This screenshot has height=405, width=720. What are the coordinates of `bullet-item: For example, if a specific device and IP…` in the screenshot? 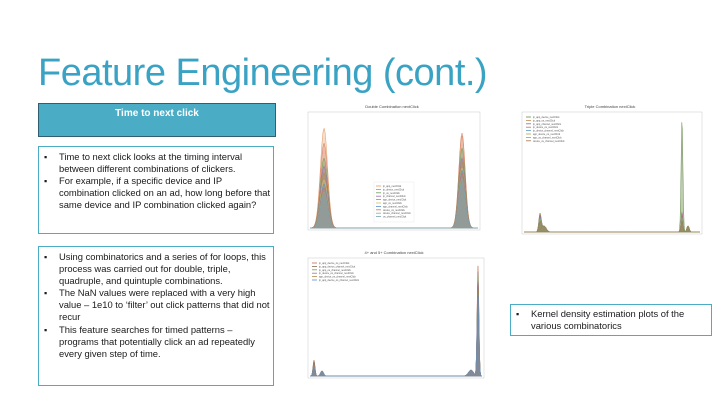 It's located at (156, 193).